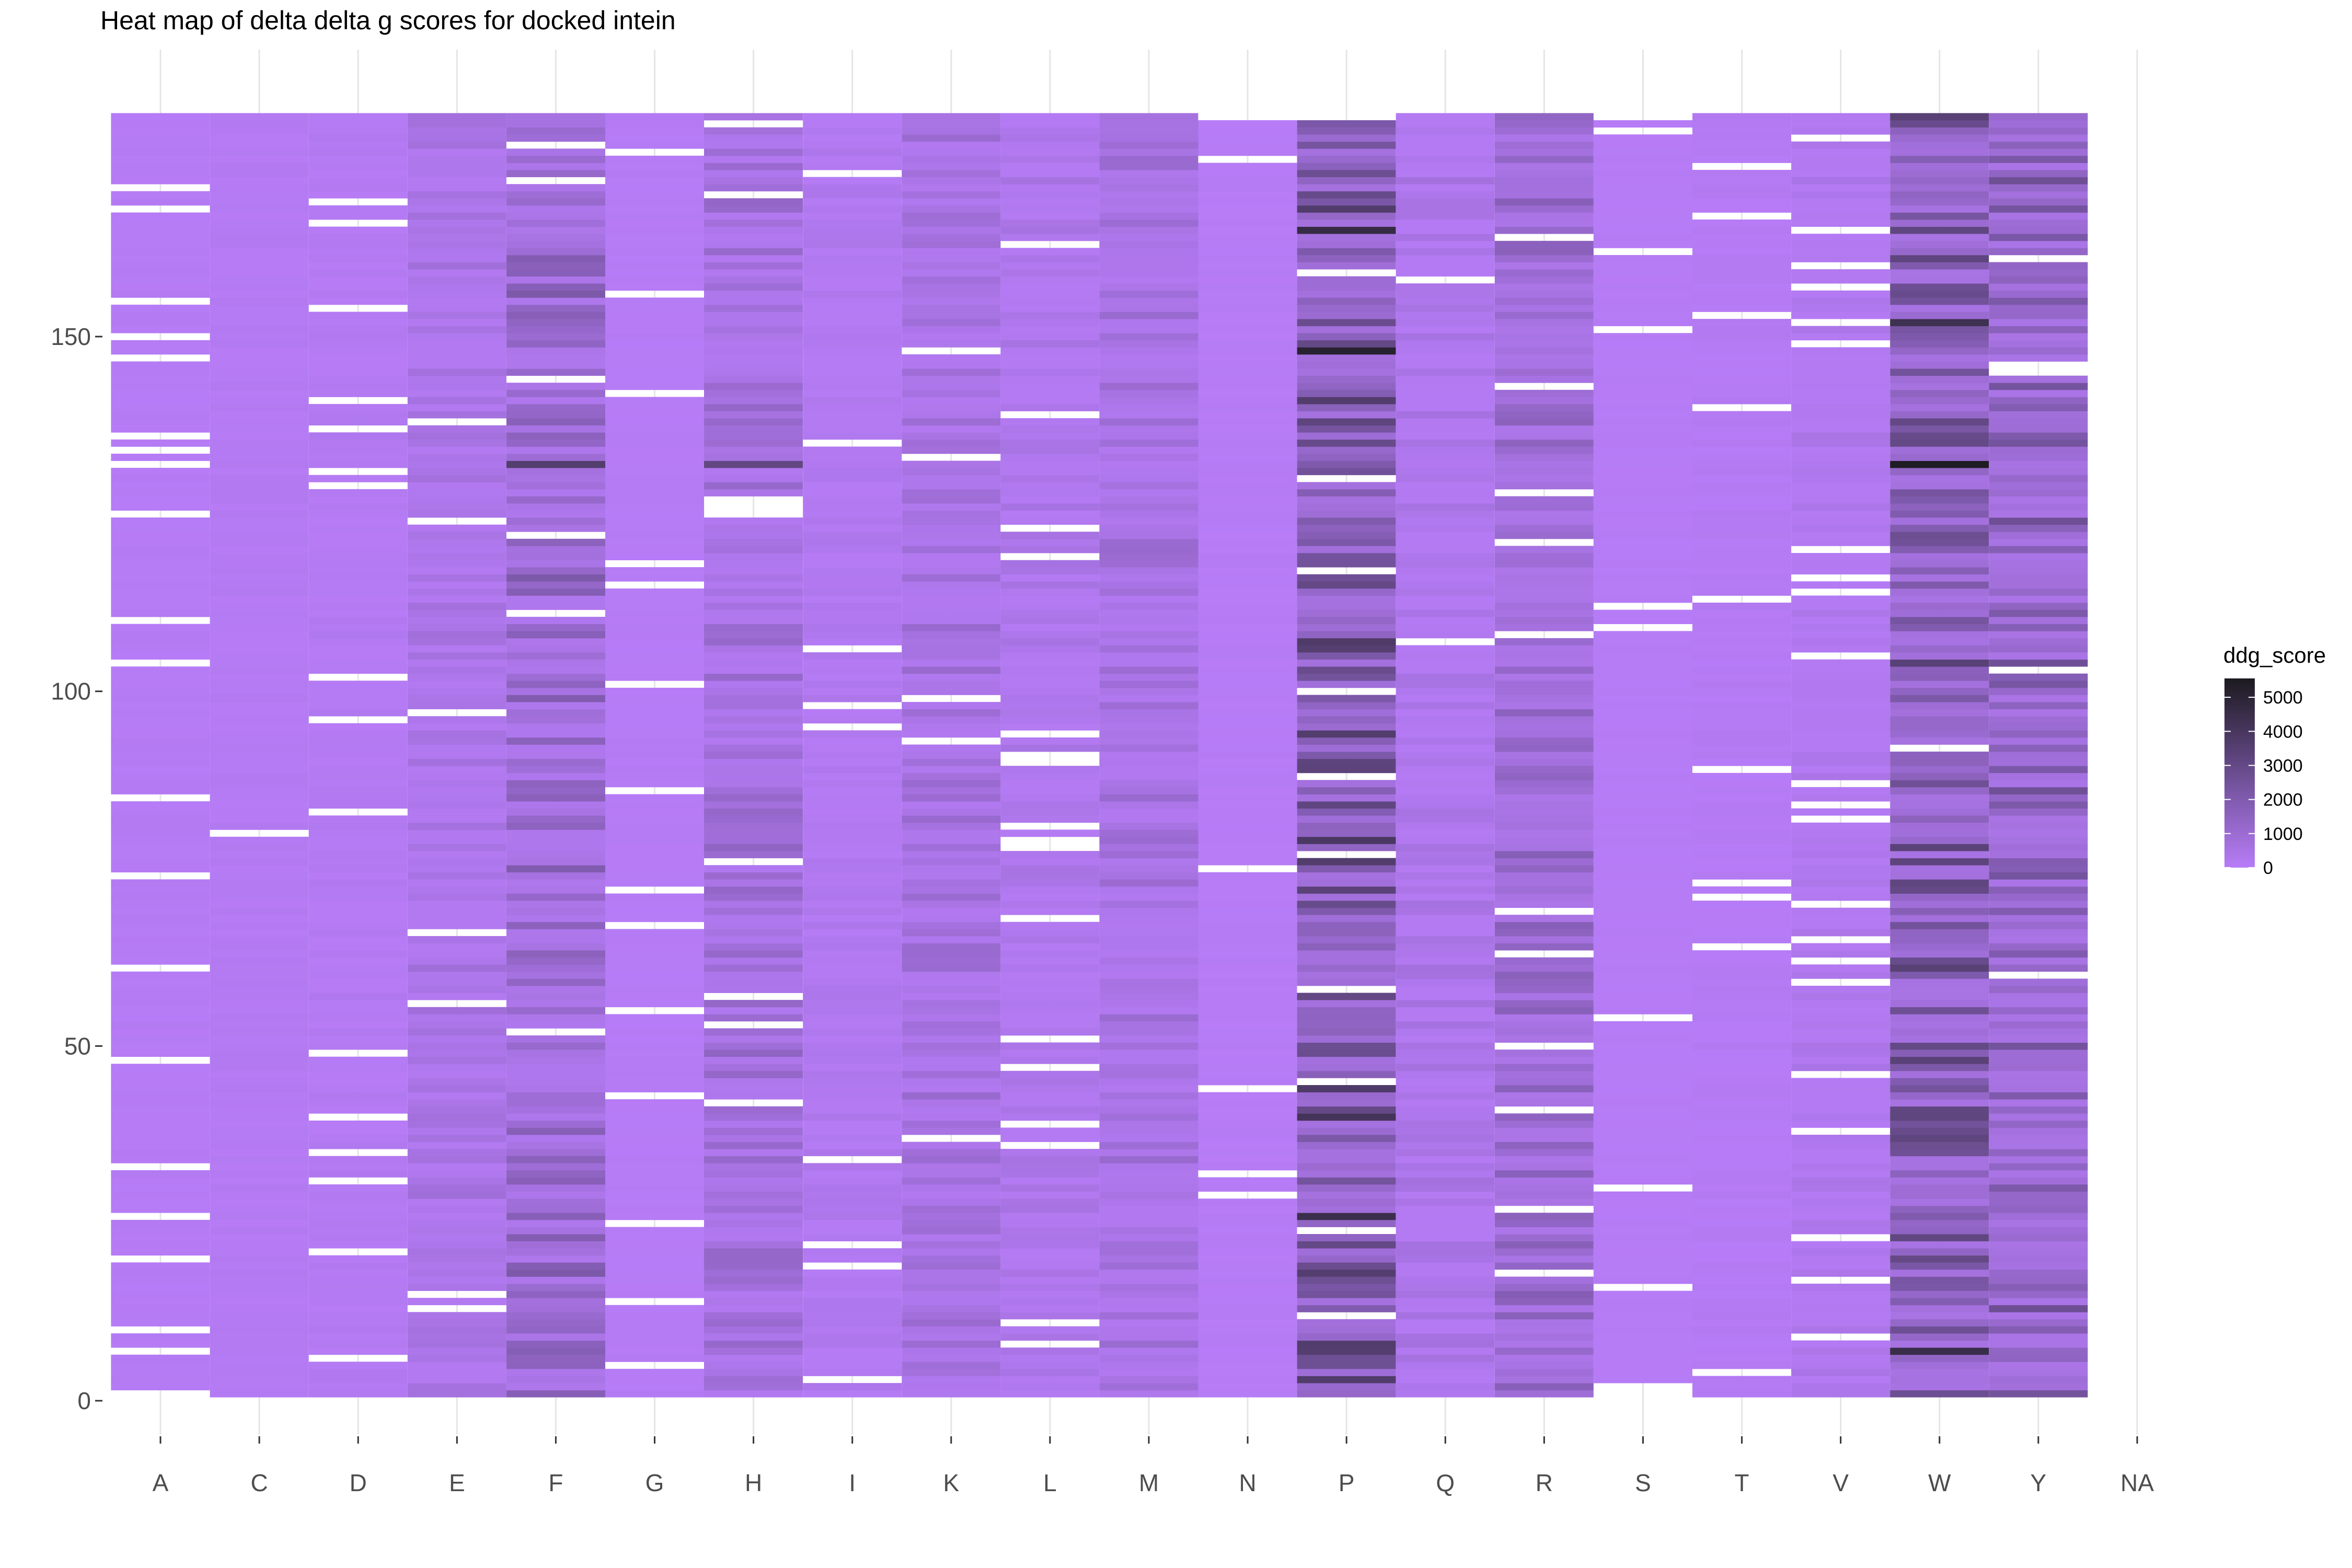 Image resolution: width=2352 pixels, height=1568 pixels. I want to click on y-tick-label: 50, so click(77, 1045).